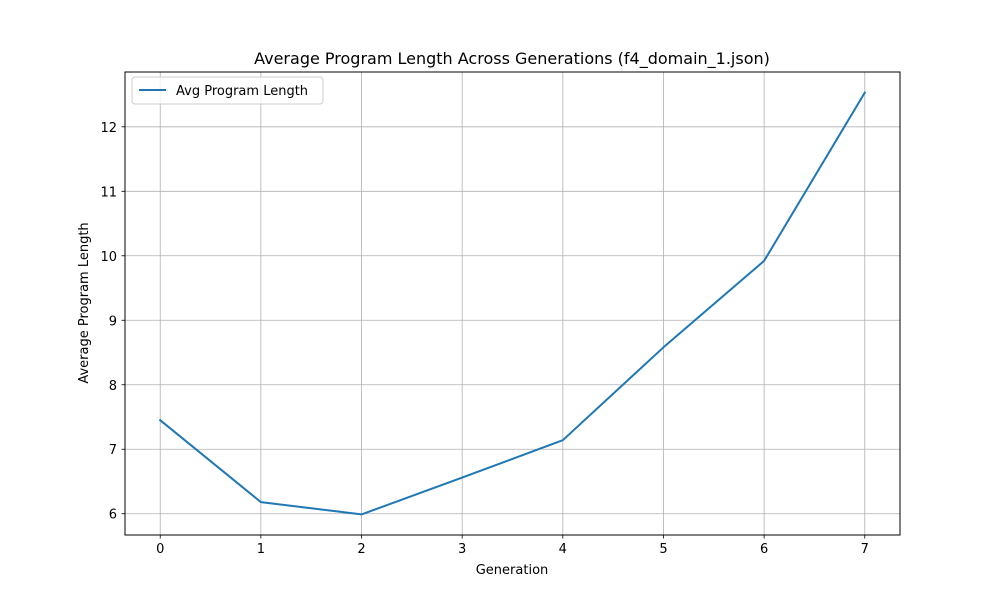 The width and height of the screenshot is (1000, 600). I want to click on y-tick-label: 9, so click(113, 321).